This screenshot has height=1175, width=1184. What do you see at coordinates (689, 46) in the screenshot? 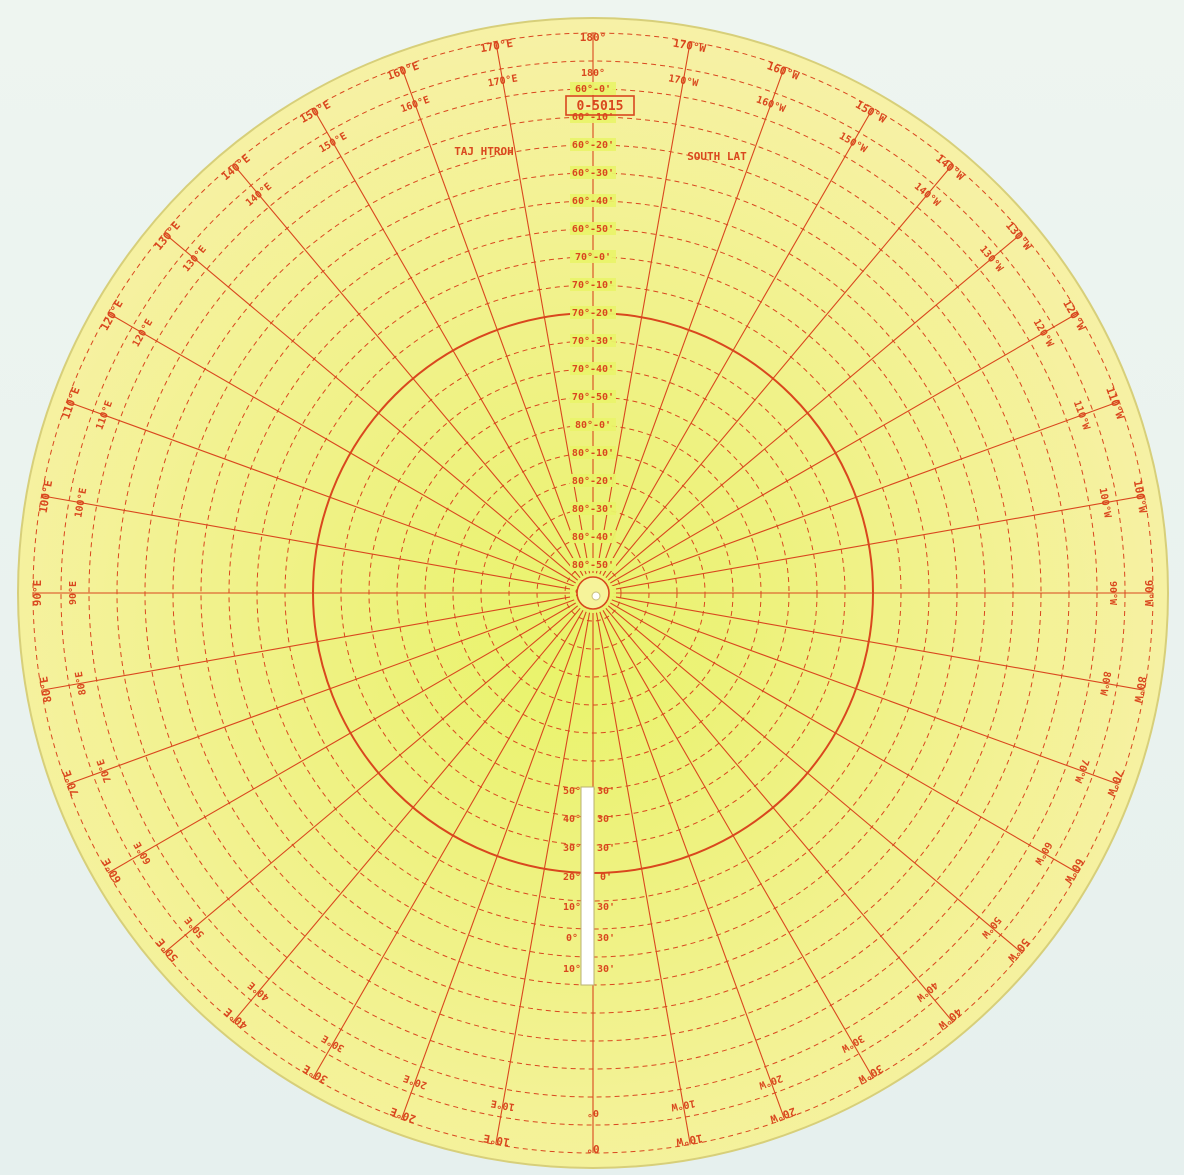
I see `rim-label-outer: 170°W` at bounding box center [689, 46].